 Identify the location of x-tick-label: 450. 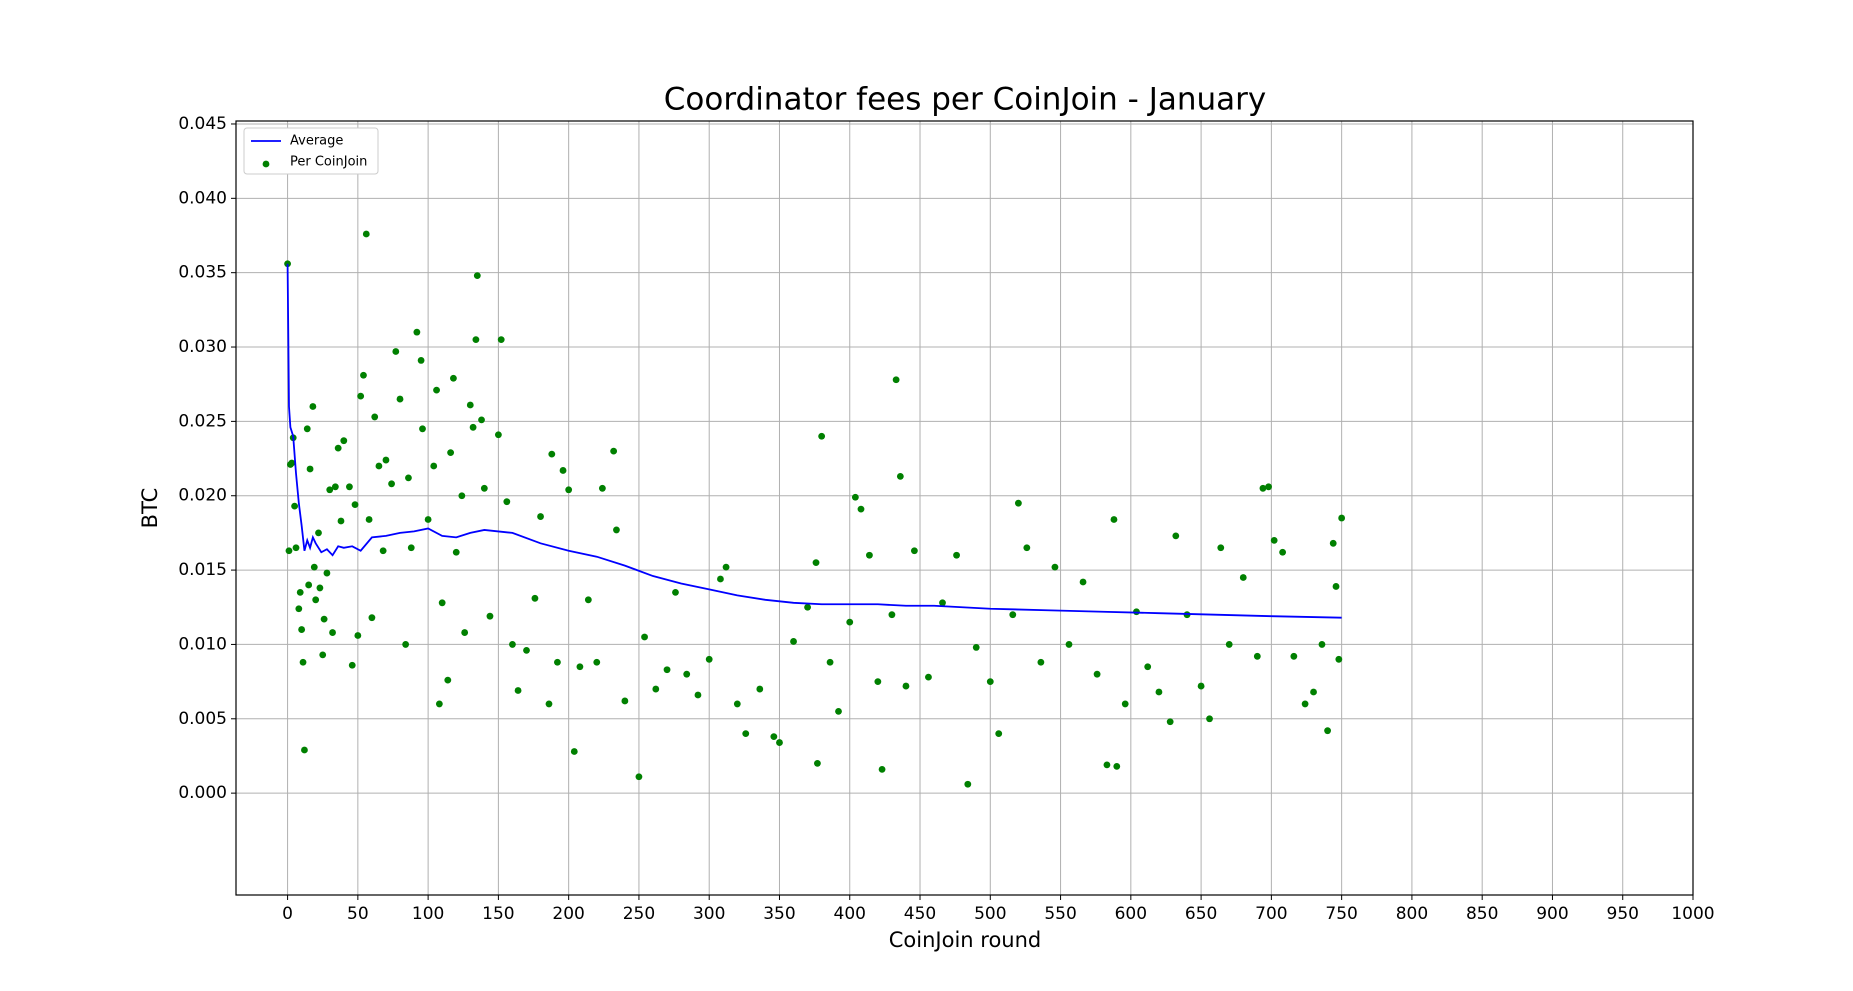
(920, 914).